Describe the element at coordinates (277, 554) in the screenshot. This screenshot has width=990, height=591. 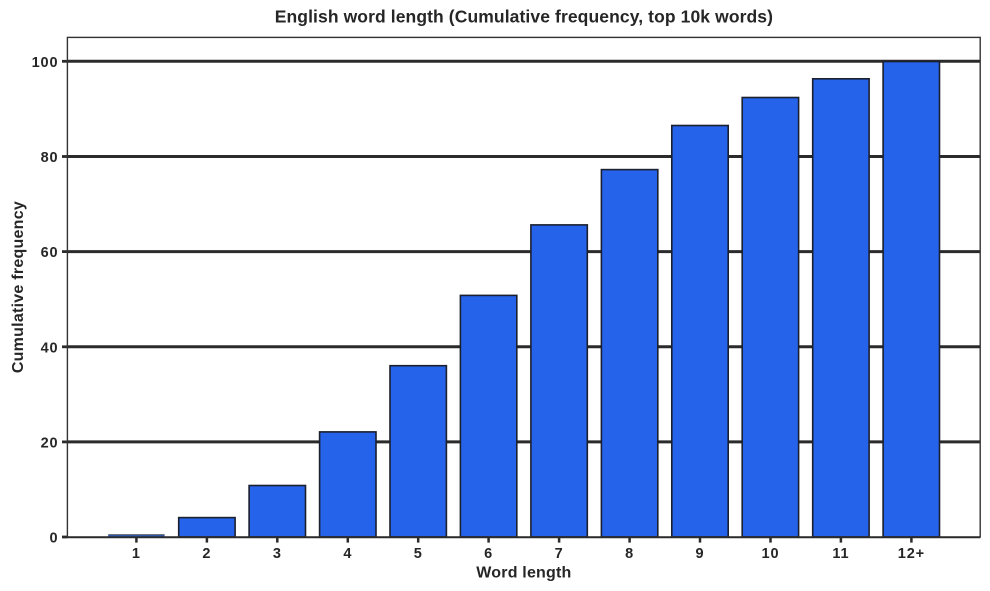
I see `svg-text: 3` at that location.